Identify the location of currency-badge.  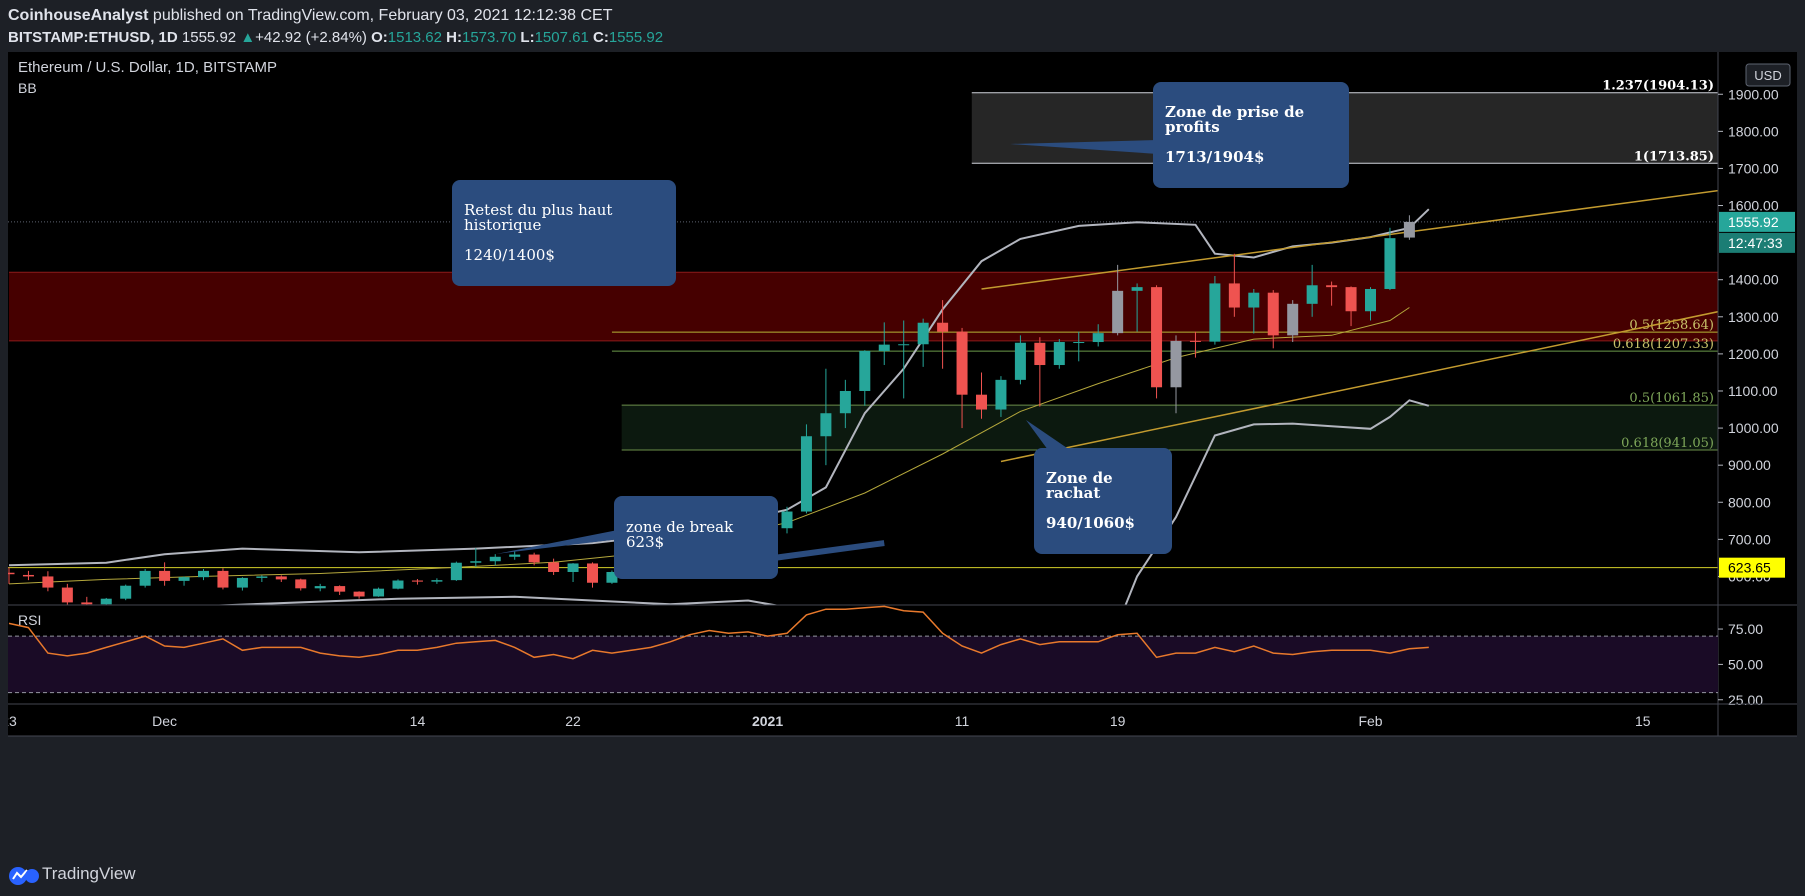
(1768, 75).